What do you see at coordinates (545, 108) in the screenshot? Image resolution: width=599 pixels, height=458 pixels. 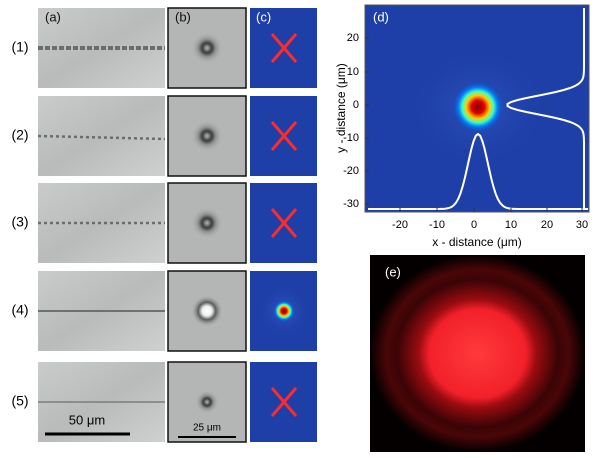 I see `y-profile` at bounding box center [545, 108].